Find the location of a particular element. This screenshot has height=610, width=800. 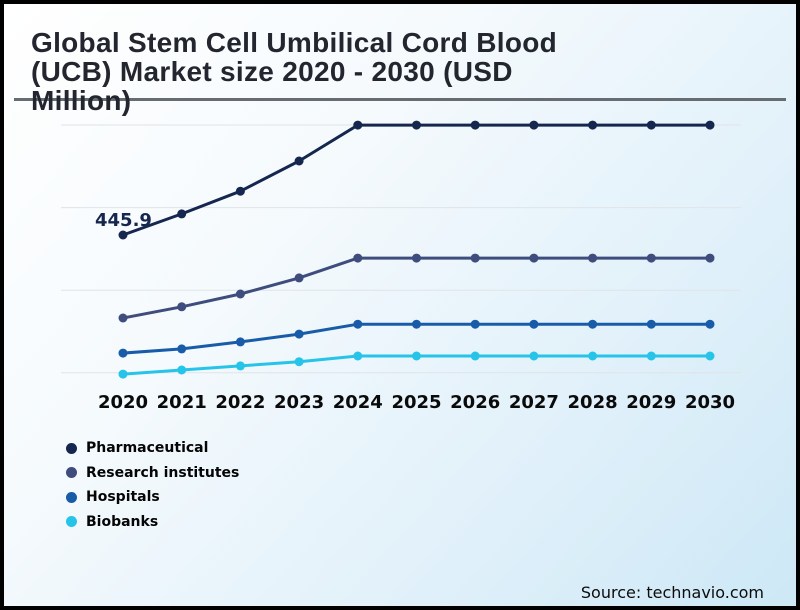

x-axis-label: 2020 is located at coordinates (123, 402).